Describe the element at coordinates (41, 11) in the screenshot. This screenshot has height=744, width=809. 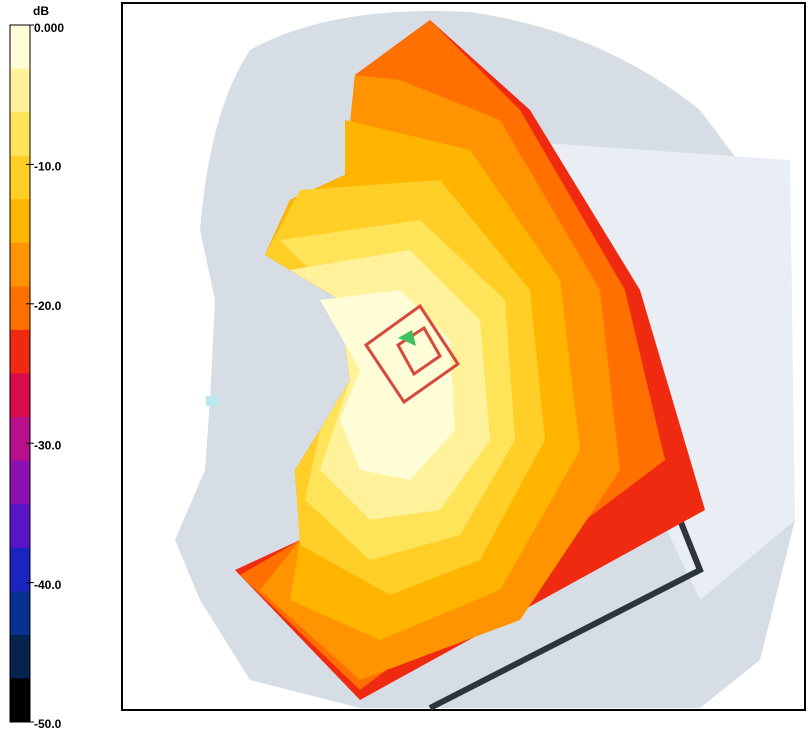
I see `colorbar-unit: dB` at that location.